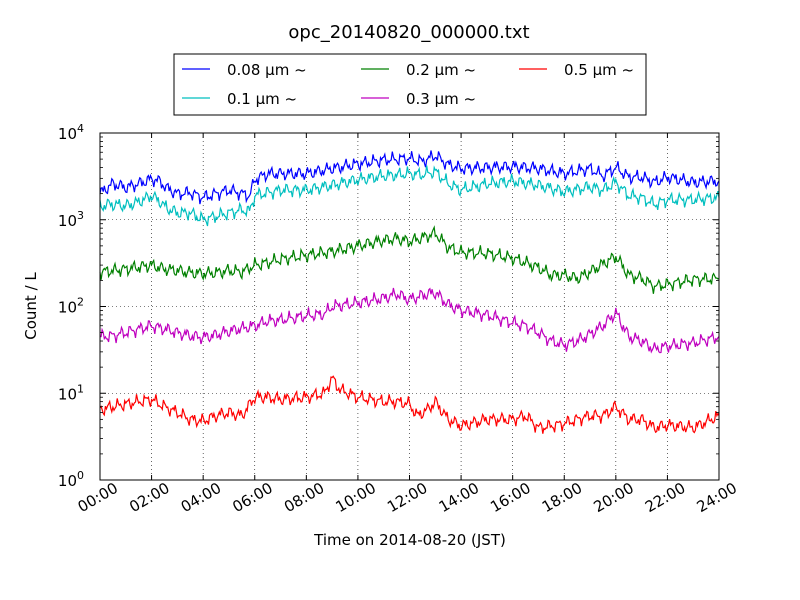 Image resolution: width=800 pixels, height=600 pixels. What do you see at coordinates (409, 540) in the screenshot?
I see `x-axis-label: Time on 2014-08-20 (JST)` at bounding box center [409, 540].